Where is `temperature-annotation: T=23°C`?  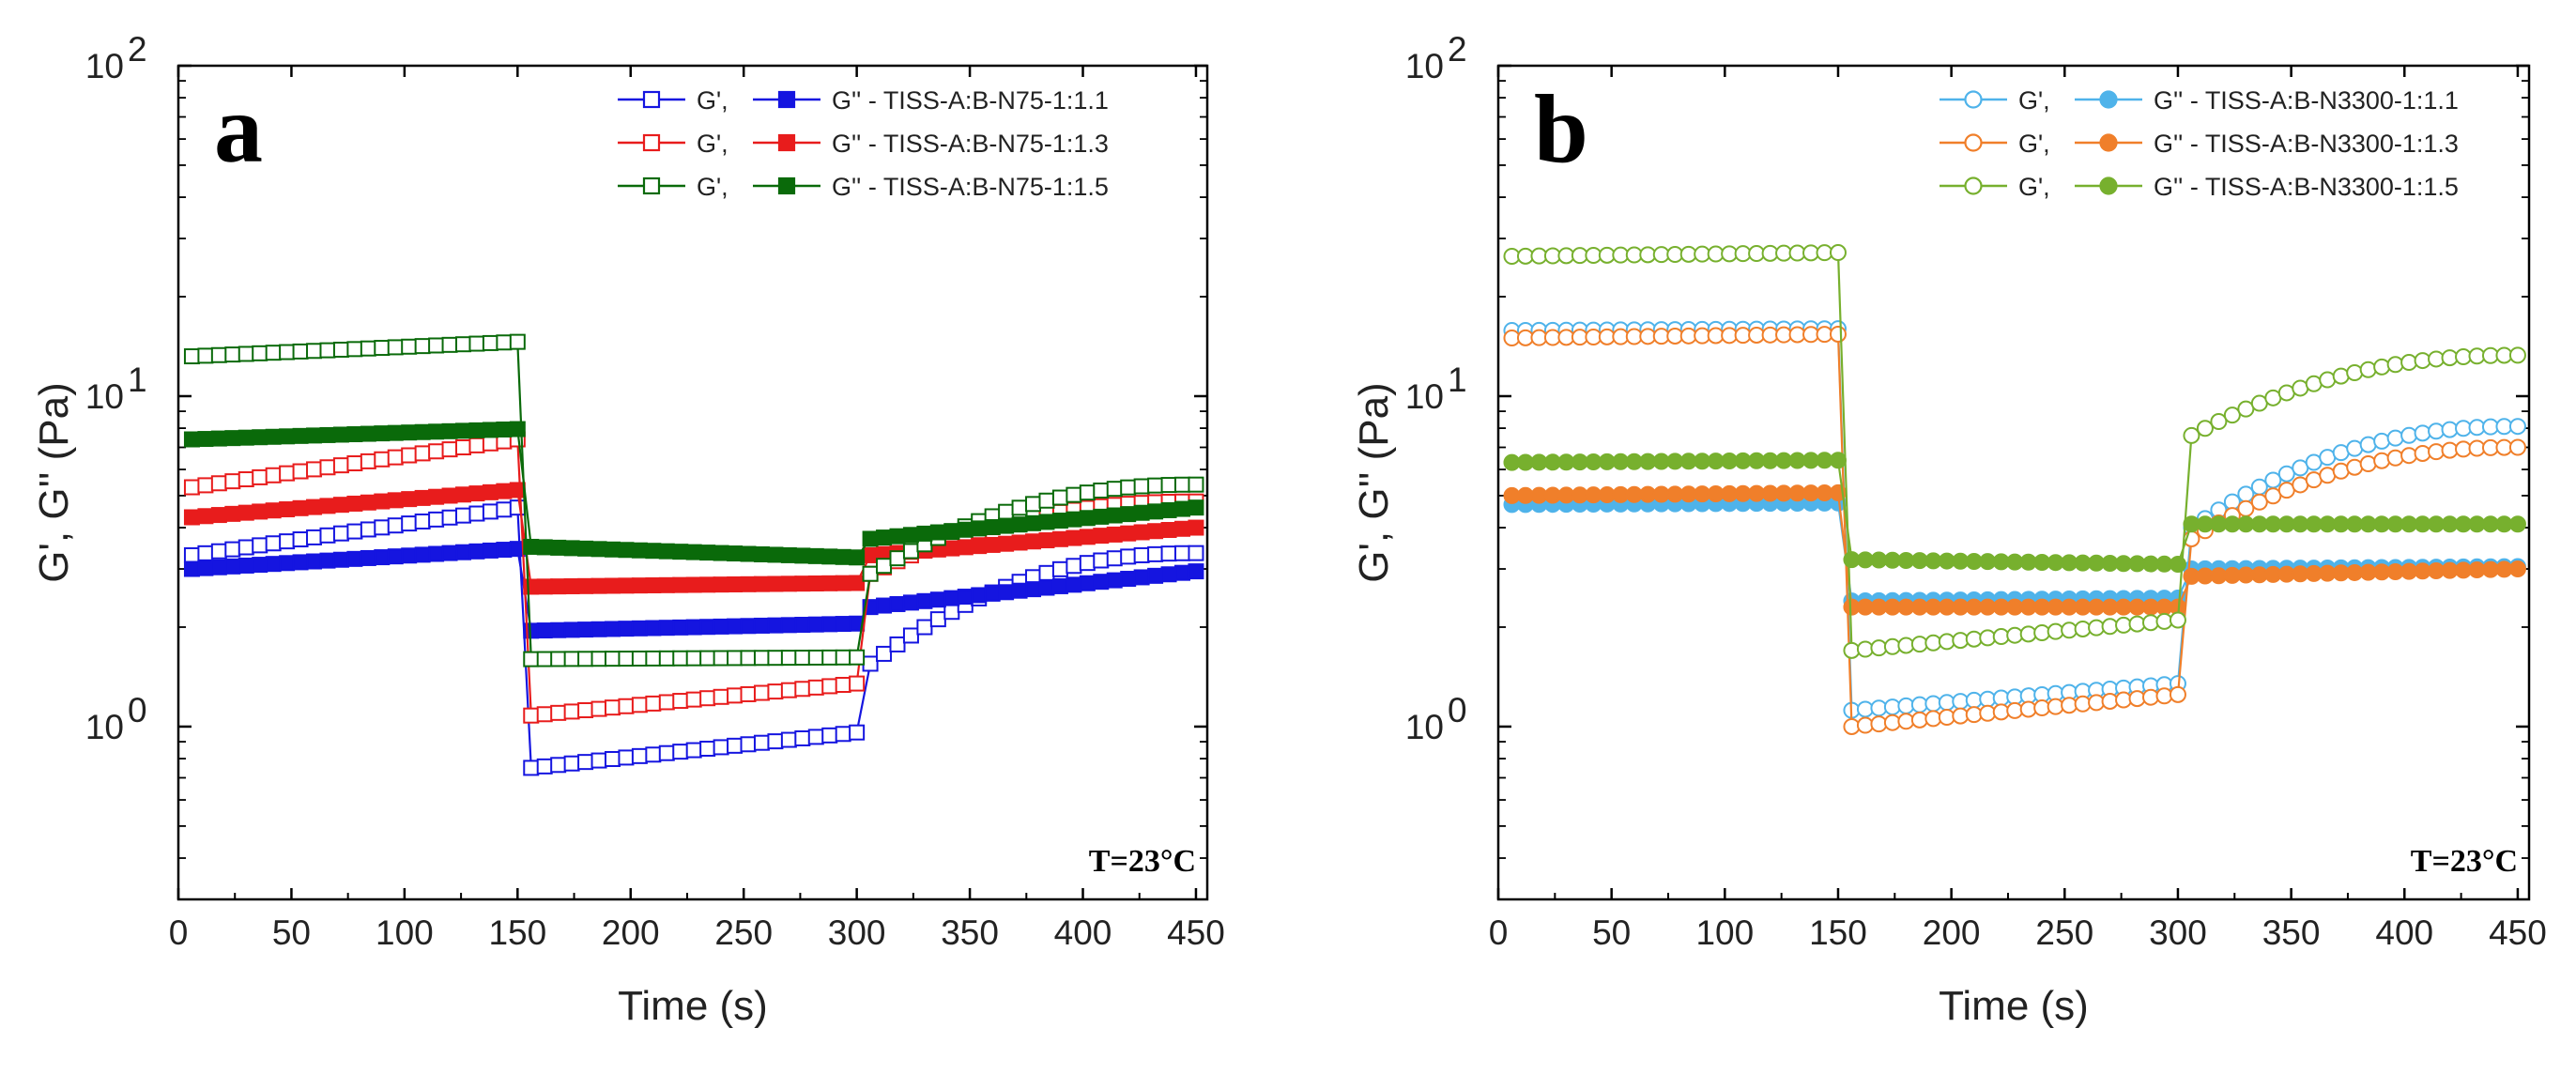
temperature-annotation: T=23°C is located at coordinates (1143, 861).